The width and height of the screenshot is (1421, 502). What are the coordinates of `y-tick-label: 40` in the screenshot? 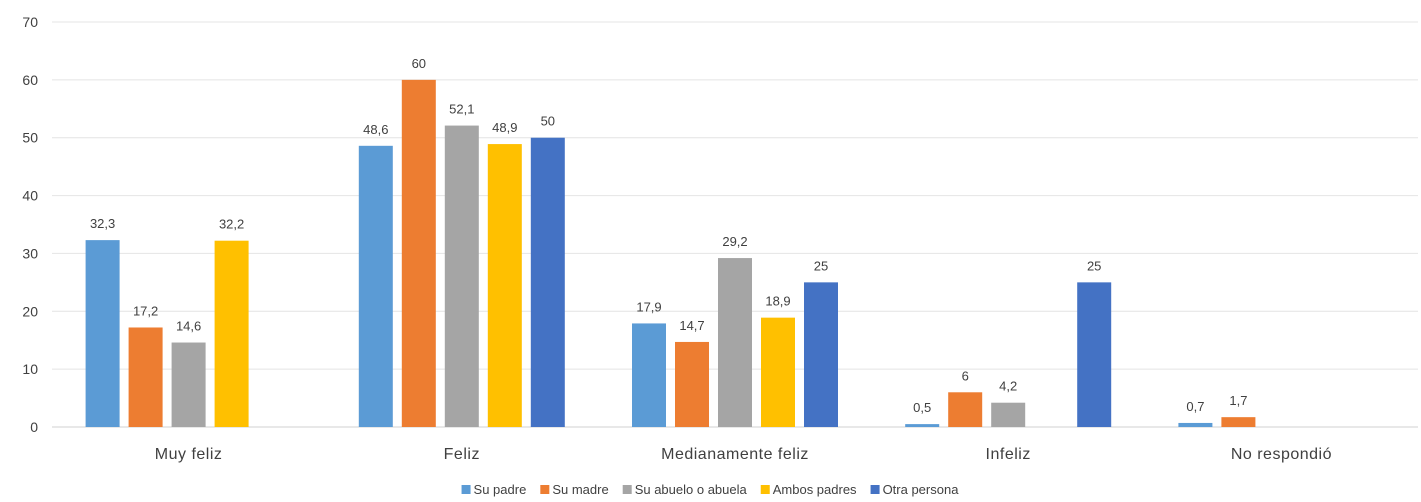 It's located at (30, 196).